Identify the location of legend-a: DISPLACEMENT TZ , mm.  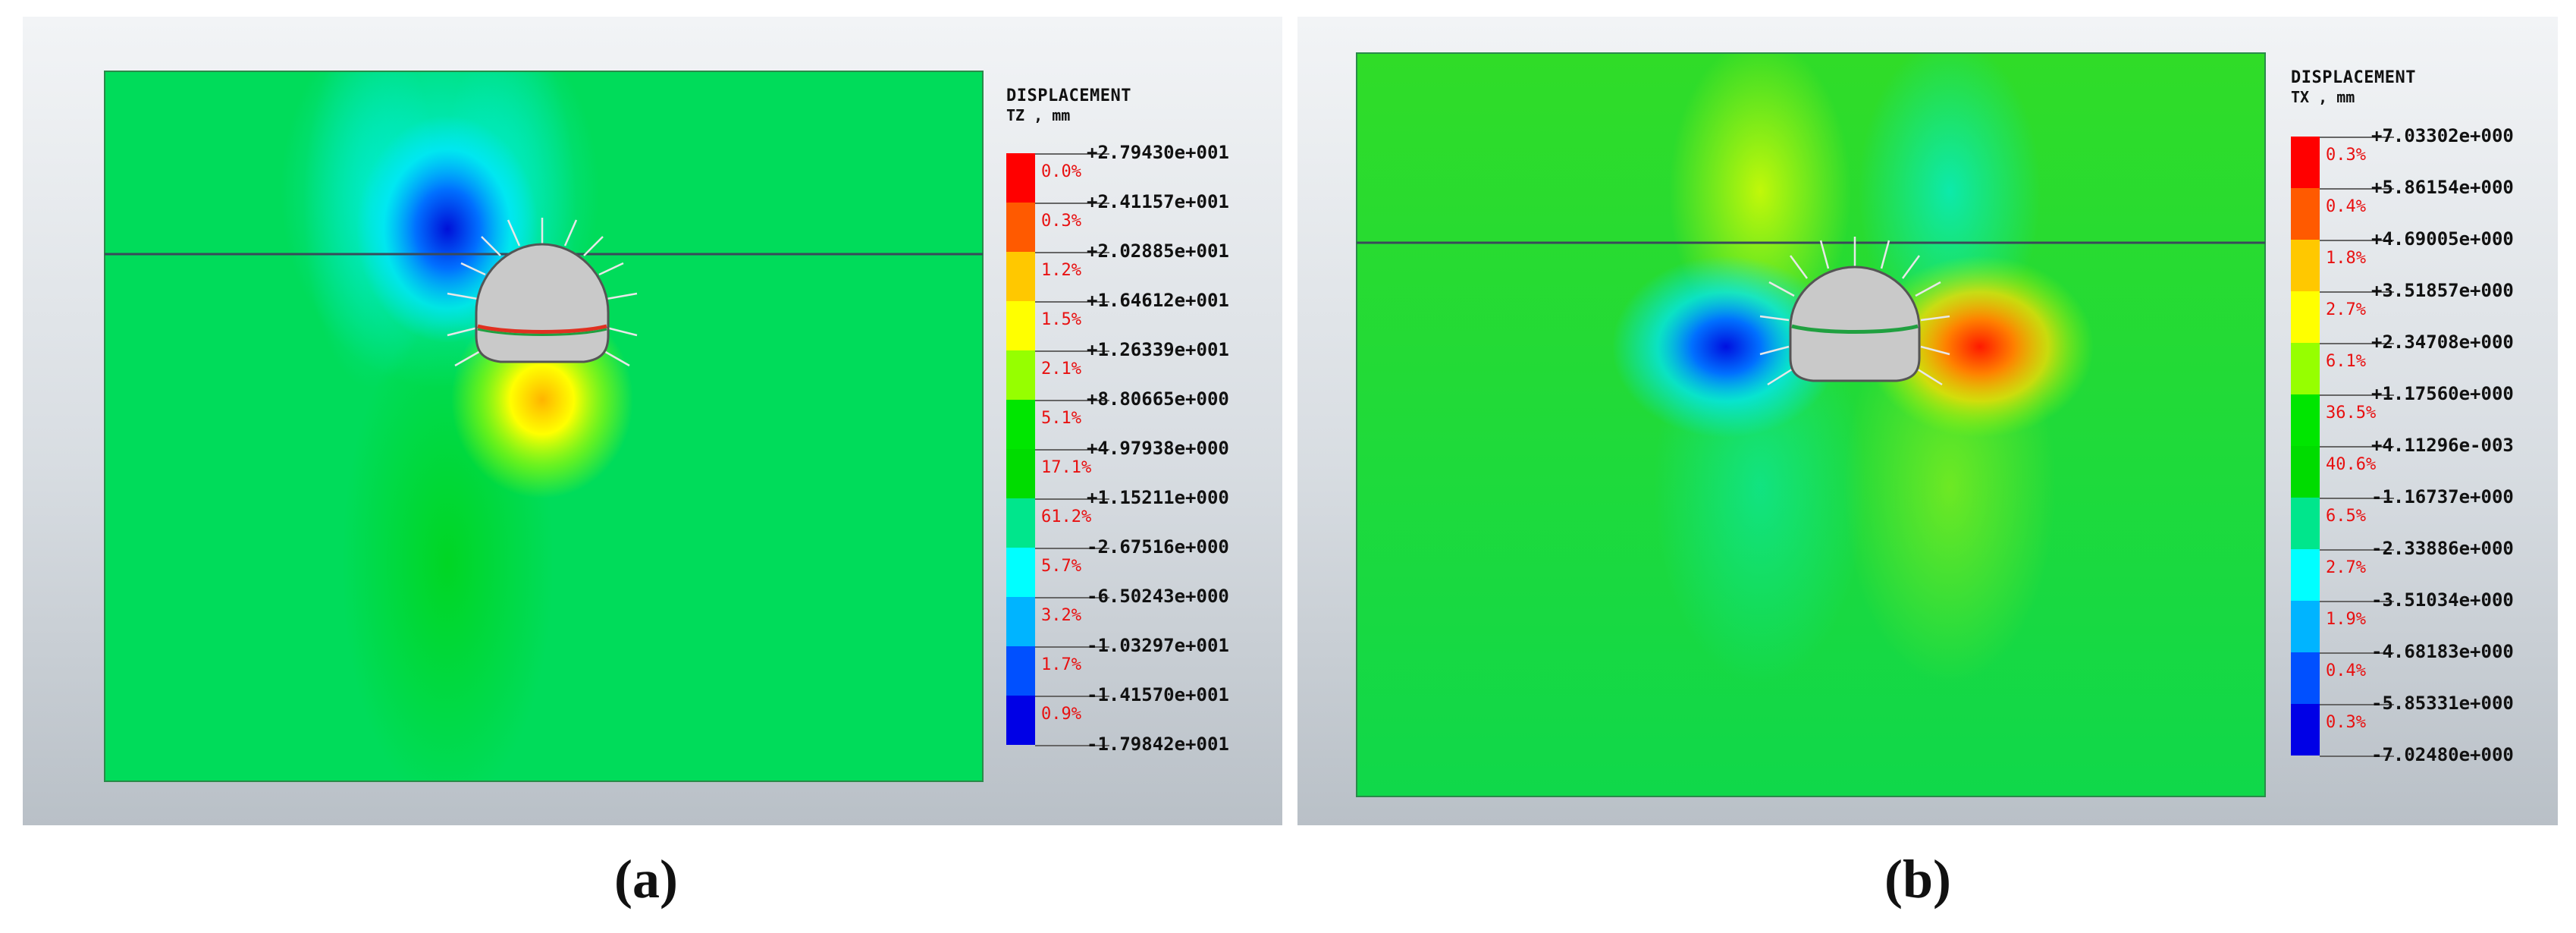
(1068, 105).